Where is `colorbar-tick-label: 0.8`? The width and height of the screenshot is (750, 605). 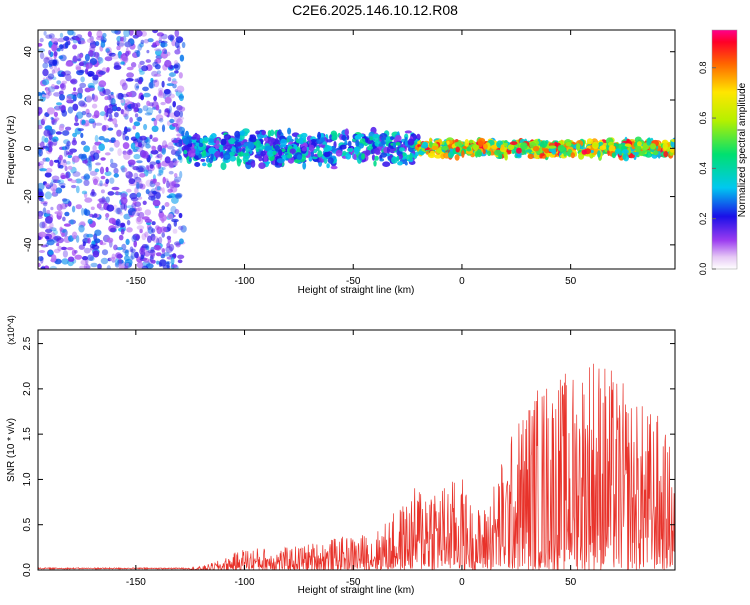
colorbar-tick-label: 0.8 is located at coordinates (703, 67).